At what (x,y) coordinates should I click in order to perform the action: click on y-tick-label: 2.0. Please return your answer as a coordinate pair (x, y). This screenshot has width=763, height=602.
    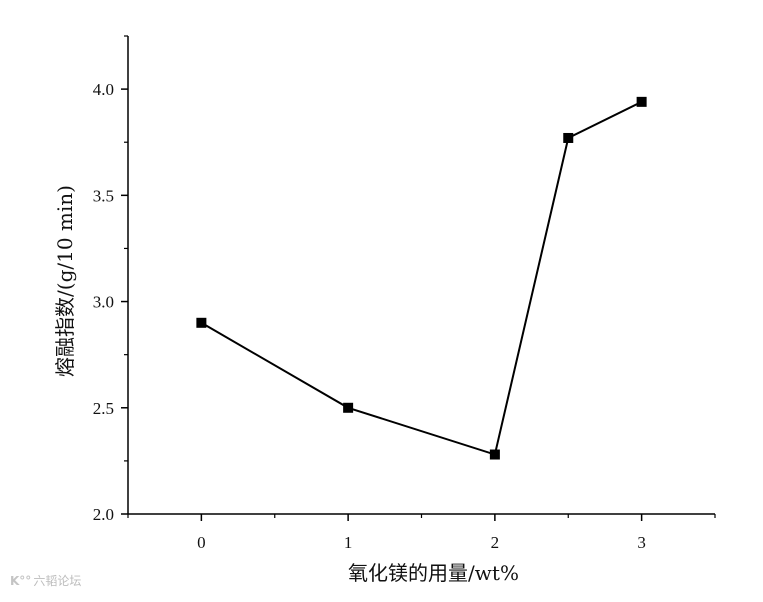
    Looking at the image, I should click on (103, 514).